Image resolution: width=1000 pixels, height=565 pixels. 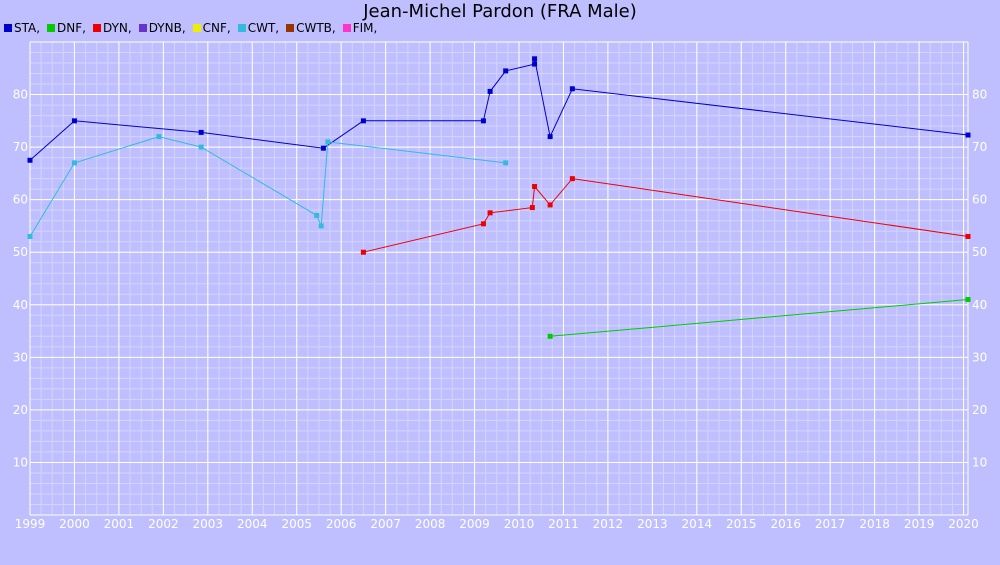 I want to click on legend-item: STA,, so click(x=22, y=28).